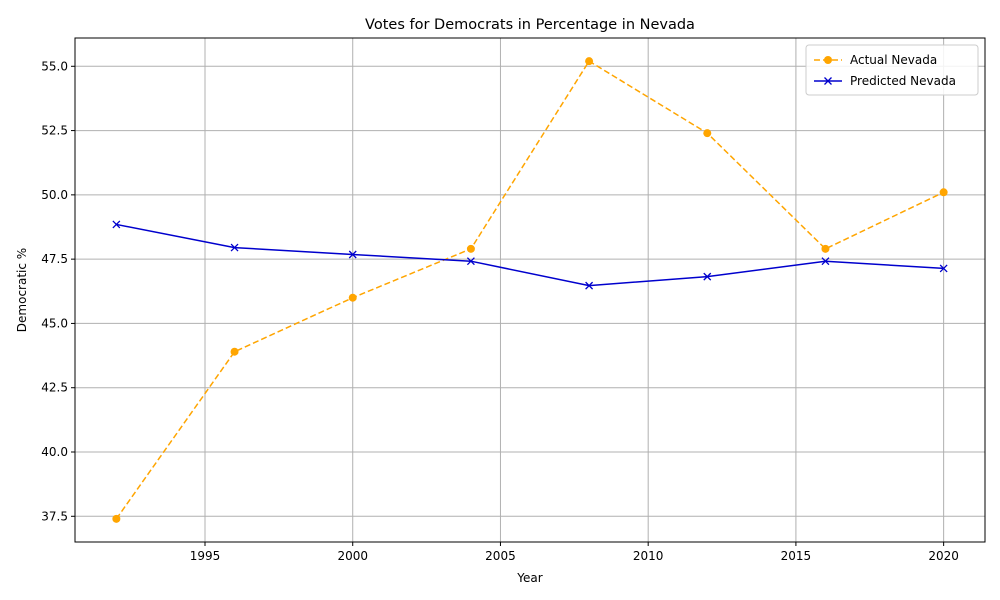  I want to click on y-tick-label: 52.5, so click(54, 131).